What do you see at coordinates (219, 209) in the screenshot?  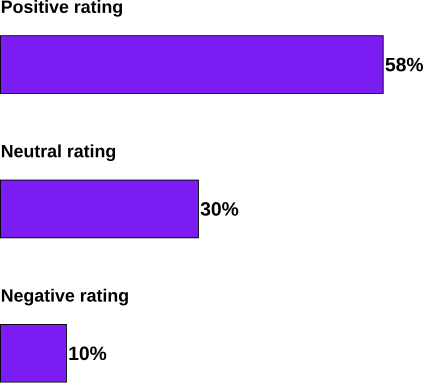 I see `data-label: 30%` at bounding box center [219, 209].